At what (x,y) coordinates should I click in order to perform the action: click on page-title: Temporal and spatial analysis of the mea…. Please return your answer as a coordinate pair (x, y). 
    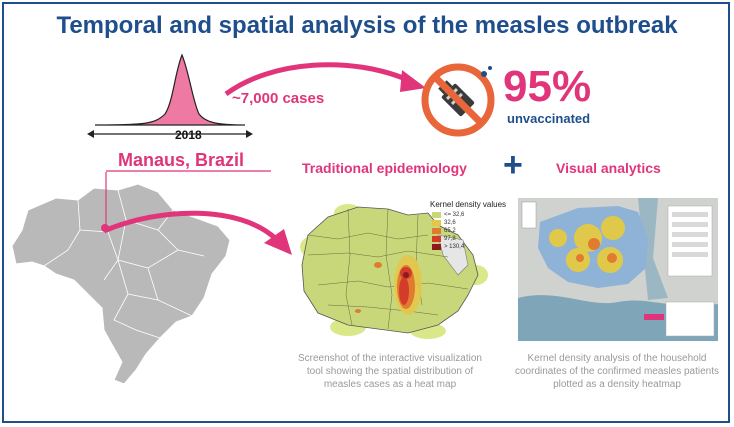
    Looking at the image, I should click on (367, 25).